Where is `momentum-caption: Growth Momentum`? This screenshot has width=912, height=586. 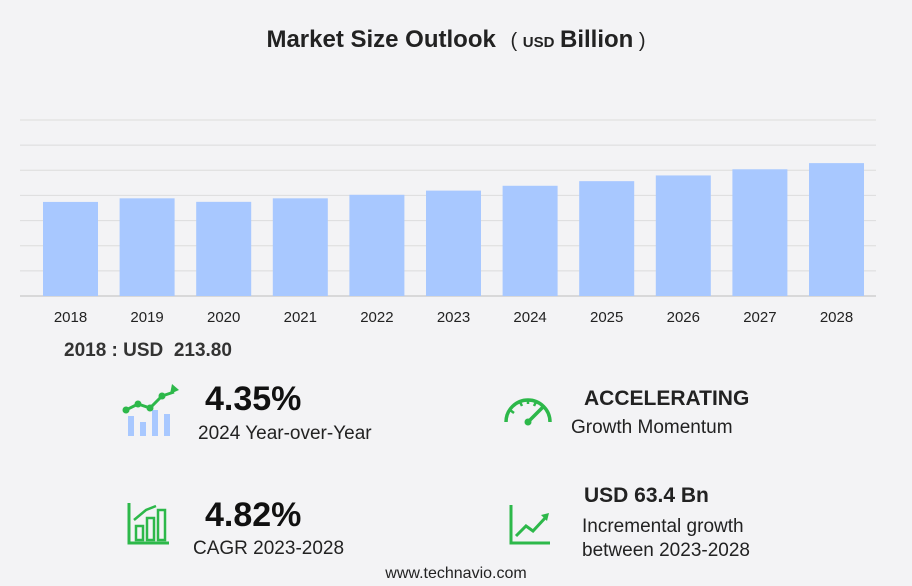
momentum-caption: Growth Momentum is located at coordinates (652, 427).